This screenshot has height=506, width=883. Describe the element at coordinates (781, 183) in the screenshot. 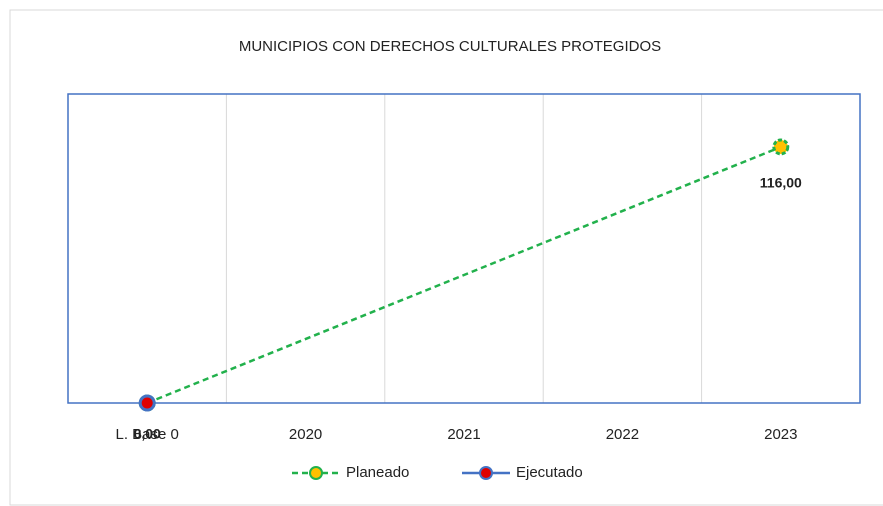

I see `data-label: 116,00` at that location.